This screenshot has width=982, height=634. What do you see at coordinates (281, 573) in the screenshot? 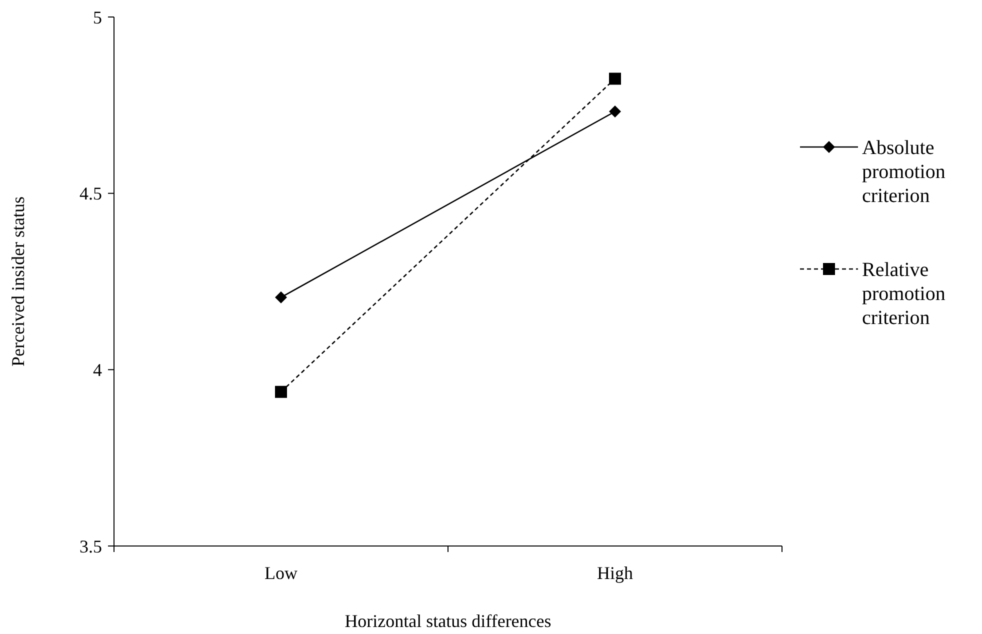
I see `x-tick-label: Low` at bounding box center [281, 573].